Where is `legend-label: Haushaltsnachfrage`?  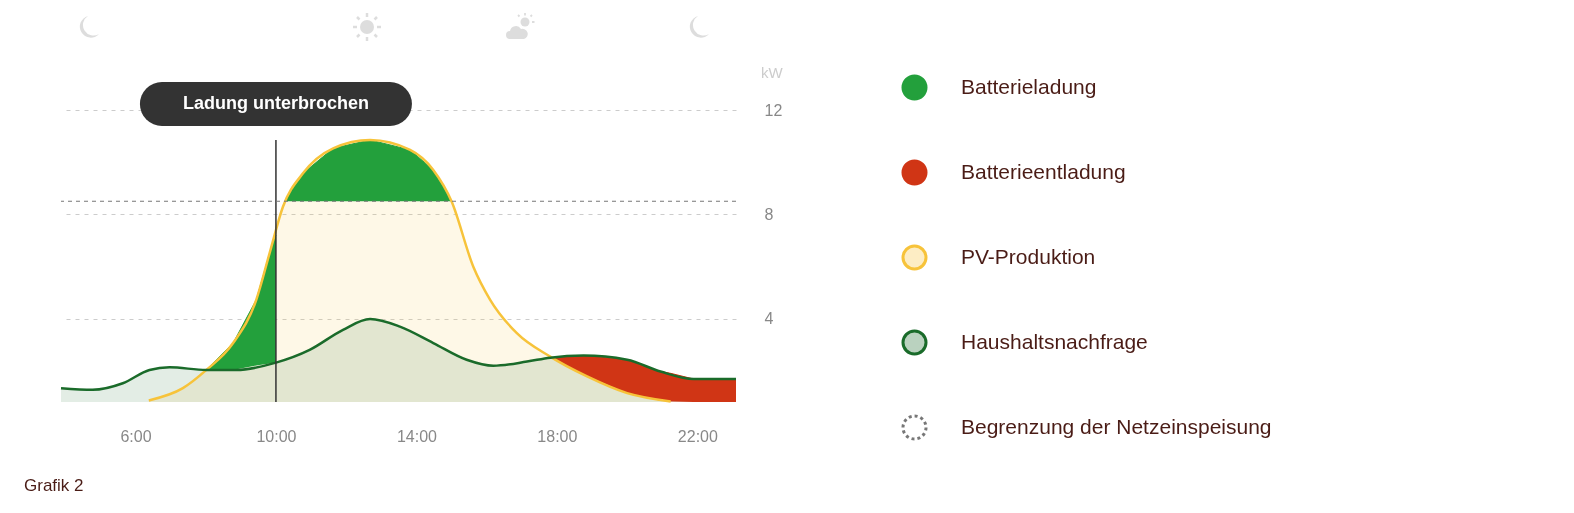 legend-label: Haushaltsnachfrage is located at coordinates (1054, 341).